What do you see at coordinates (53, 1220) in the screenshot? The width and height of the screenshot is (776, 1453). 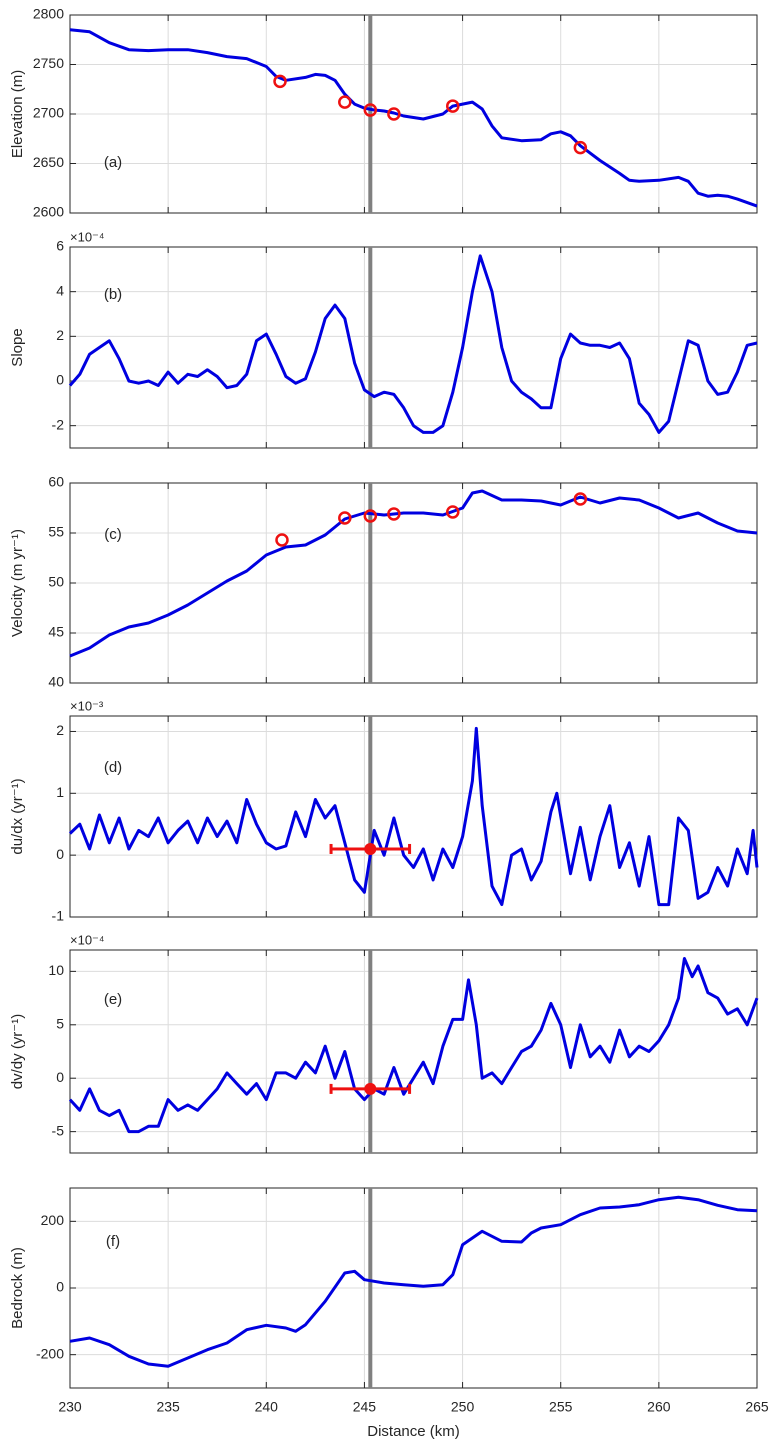 I see `y-tick-label: 200` at bounding box center [53, 1220].